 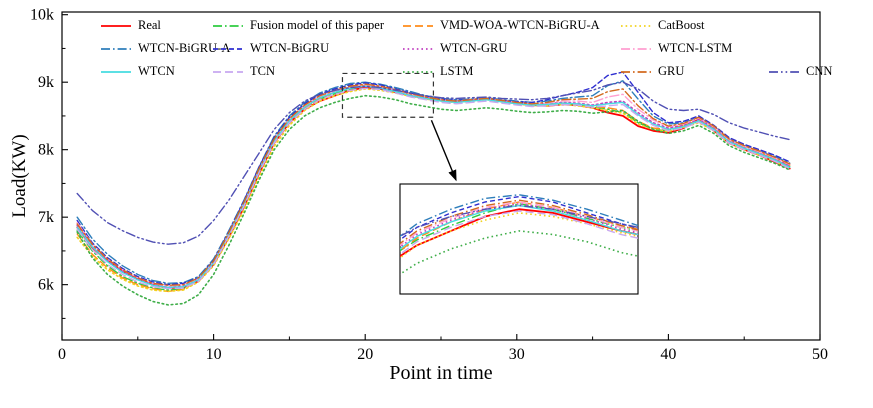 I want to click on legend-item-gru: GRU, so click(x=694, y=71).